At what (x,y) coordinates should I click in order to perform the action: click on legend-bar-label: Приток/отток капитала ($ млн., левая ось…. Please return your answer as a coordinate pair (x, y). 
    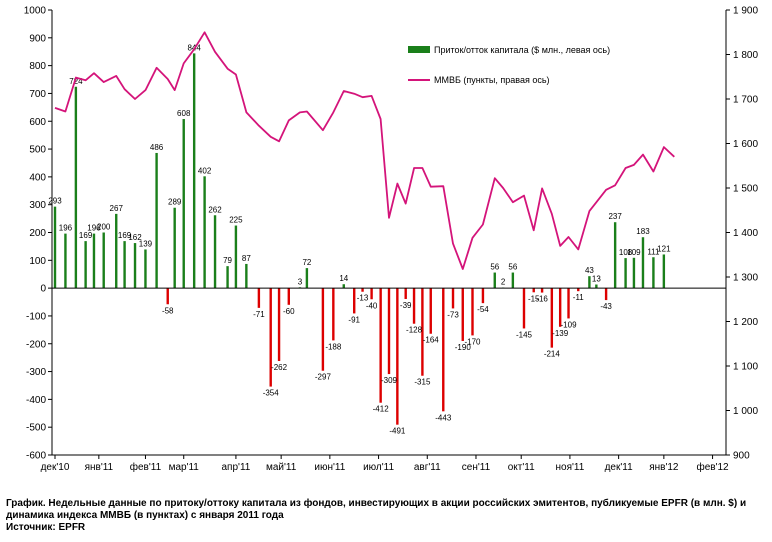
    Looking at the image, I should click on (522, 50).